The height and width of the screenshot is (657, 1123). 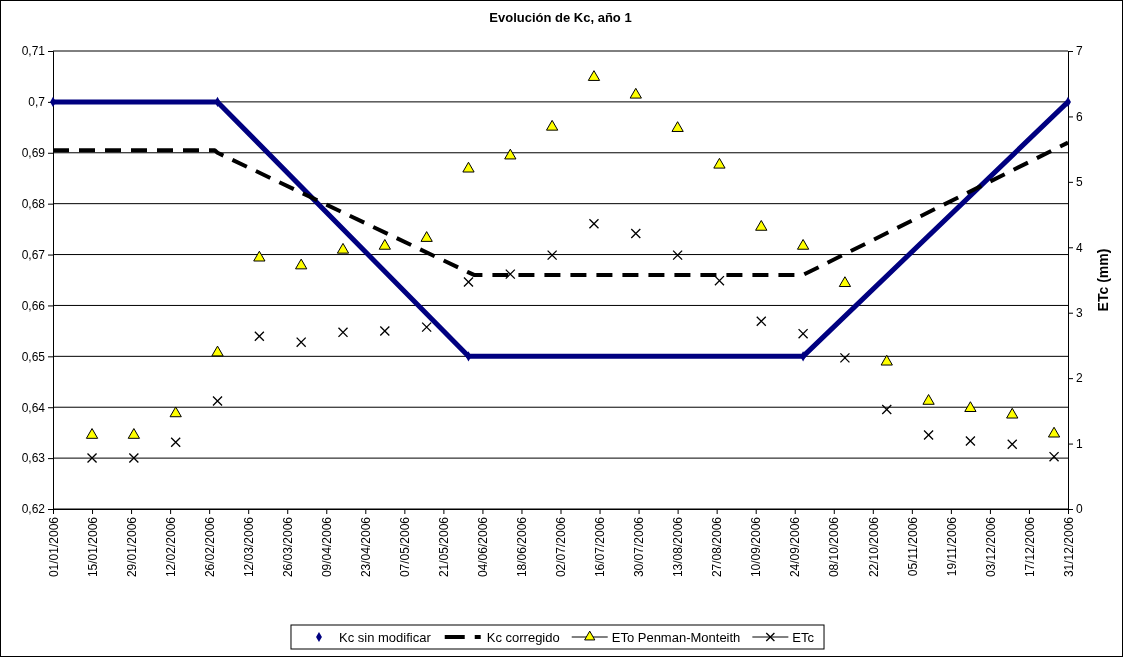 I want to click on y2-tick-label: 7, so click(x=1079, y=51).